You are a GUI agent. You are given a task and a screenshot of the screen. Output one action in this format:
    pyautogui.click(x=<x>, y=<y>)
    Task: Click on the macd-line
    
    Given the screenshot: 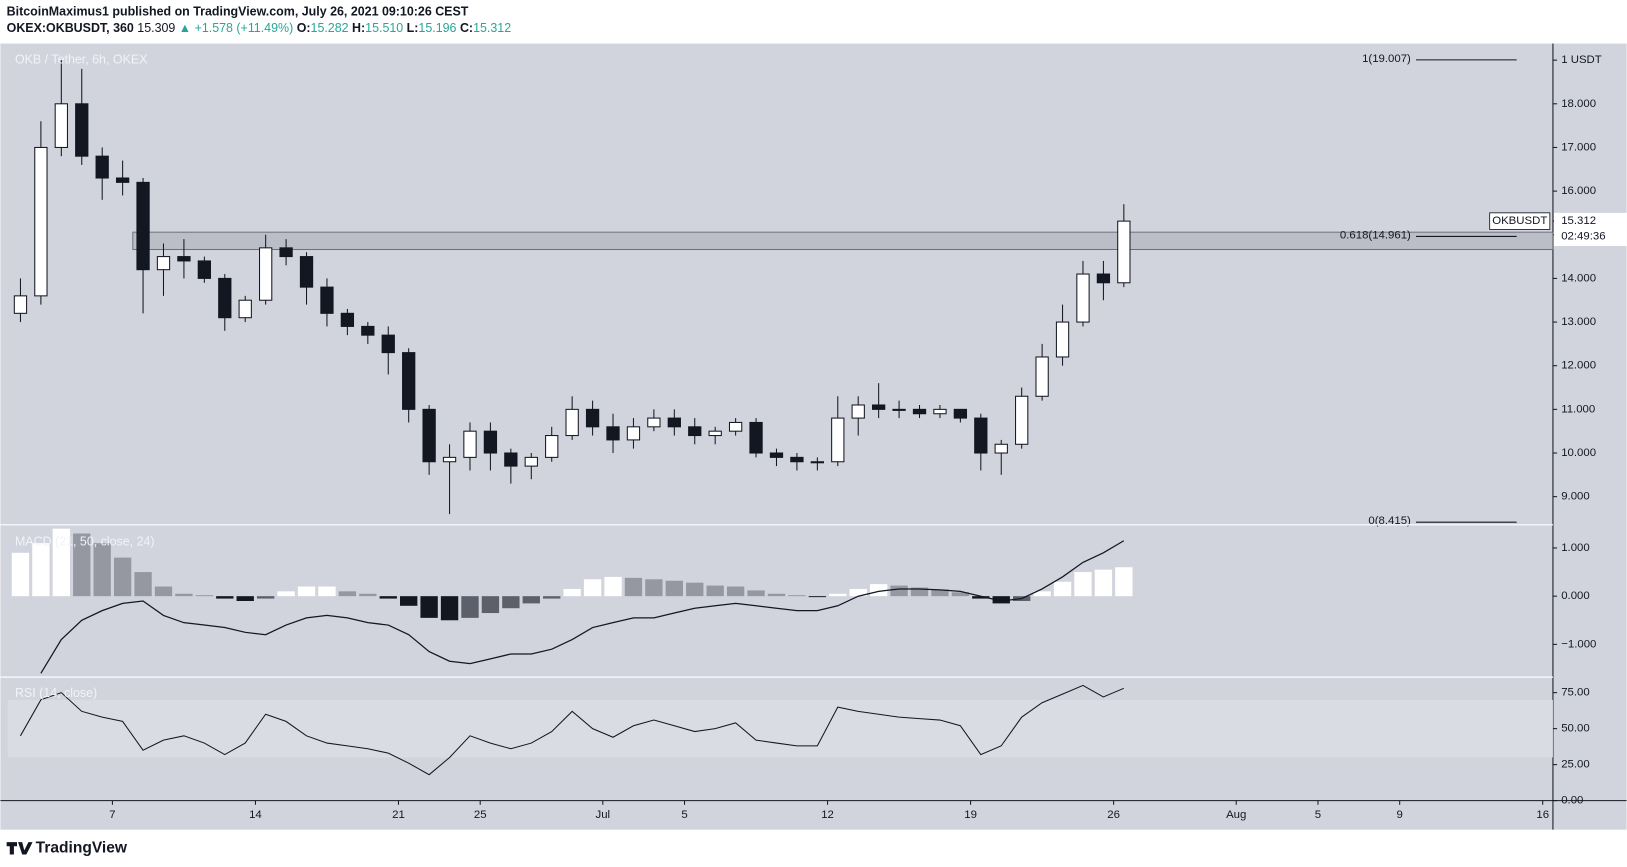 What is the action you would take?
    pyautogui.click(x=582, y=607)
    